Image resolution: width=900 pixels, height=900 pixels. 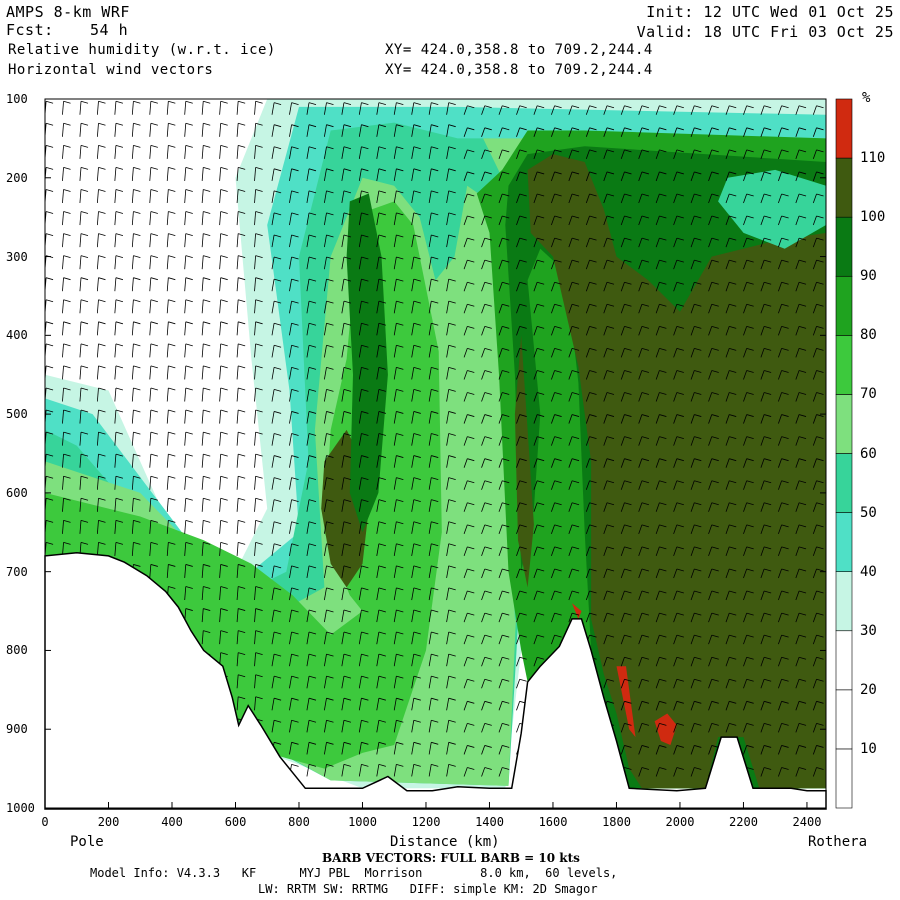 I want to click on colorbar, so click(x=844, y=453).